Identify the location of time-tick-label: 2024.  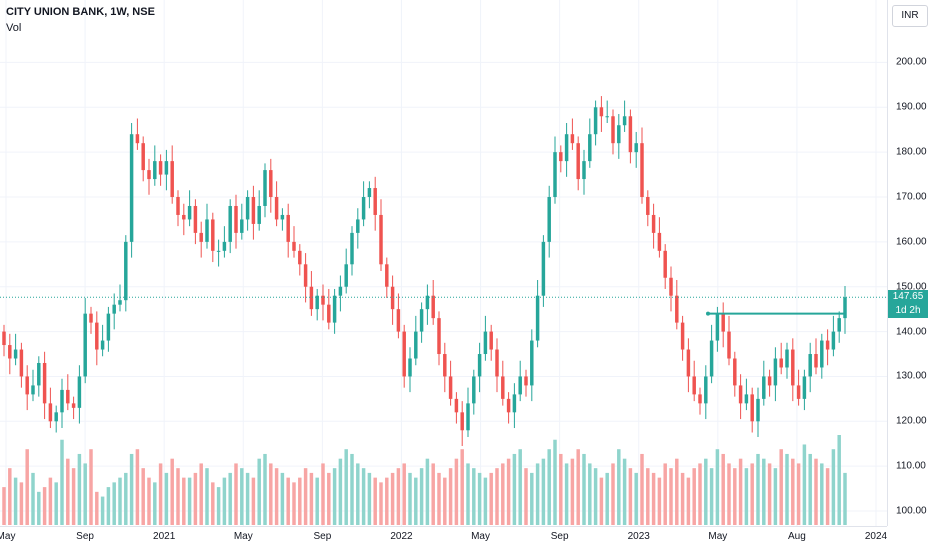
(876, 536).